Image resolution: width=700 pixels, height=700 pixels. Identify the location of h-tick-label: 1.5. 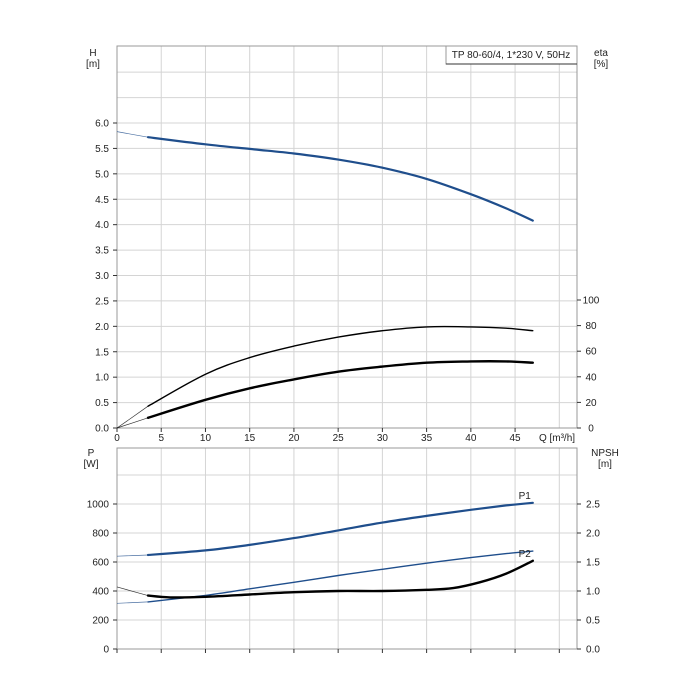
(102, 352).